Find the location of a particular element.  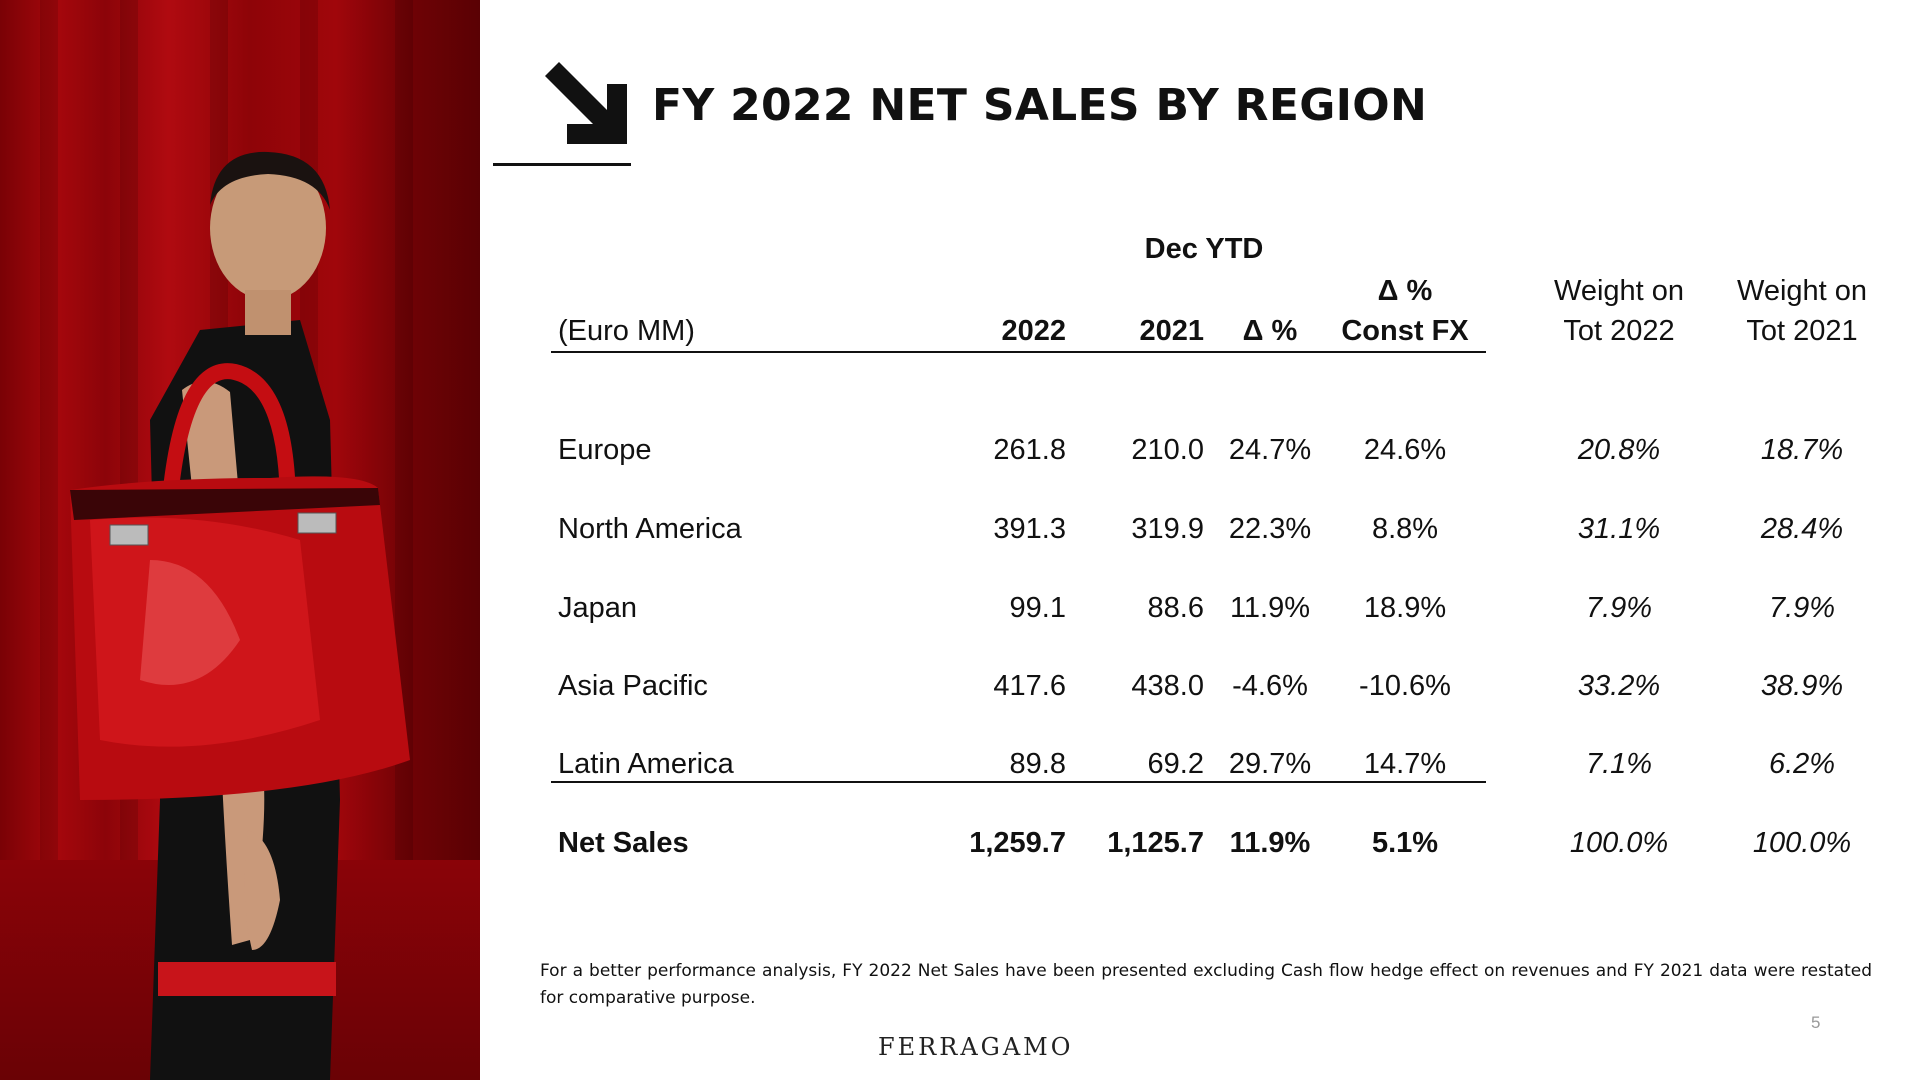

brand-logo: FERRAGAMO is located at coordinates (976, 1047).